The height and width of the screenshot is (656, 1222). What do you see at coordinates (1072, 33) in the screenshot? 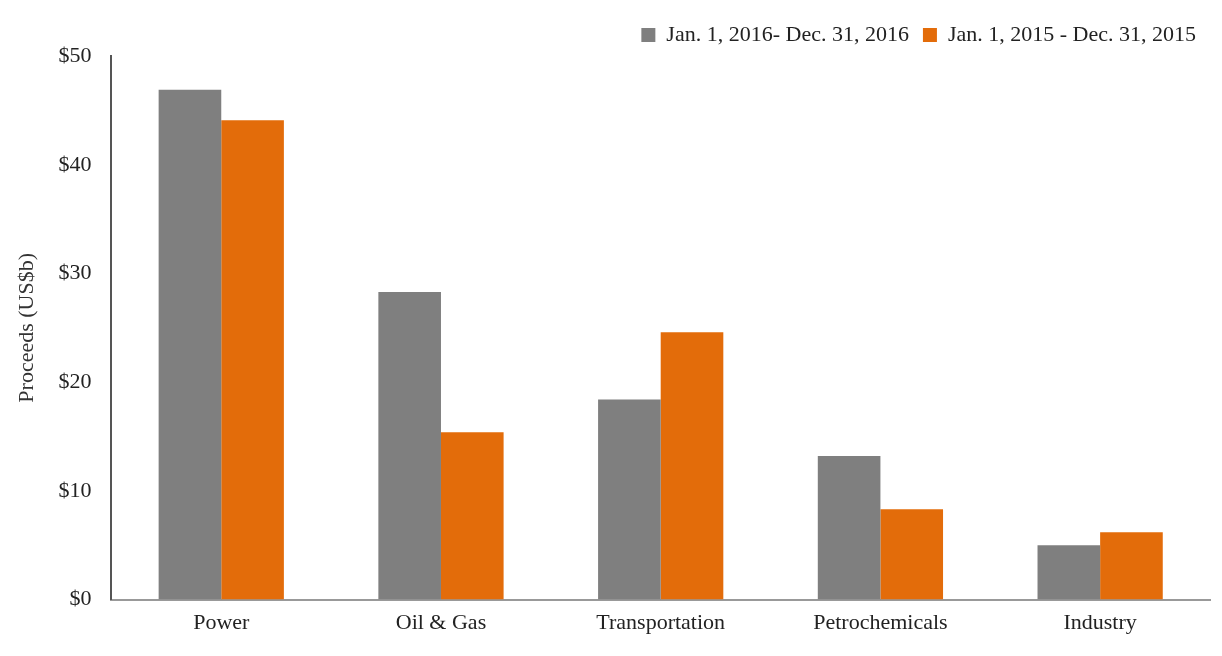
I see `legend-label: Jan. 1, 2015 - Dec. 31, 2015` at bounding box center [1072, 33].